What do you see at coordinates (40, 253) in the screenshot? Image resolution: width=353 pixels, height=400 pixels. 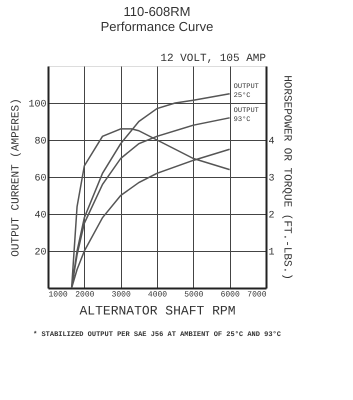 I see `y-tick-label: 20` at bounding box center [40, 253].